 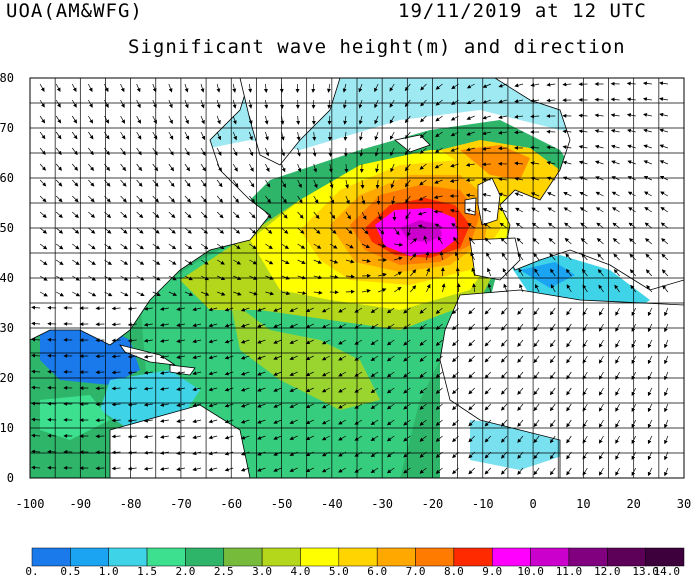 I want to click on colorbar-swatch, so click(x=473, y=557).